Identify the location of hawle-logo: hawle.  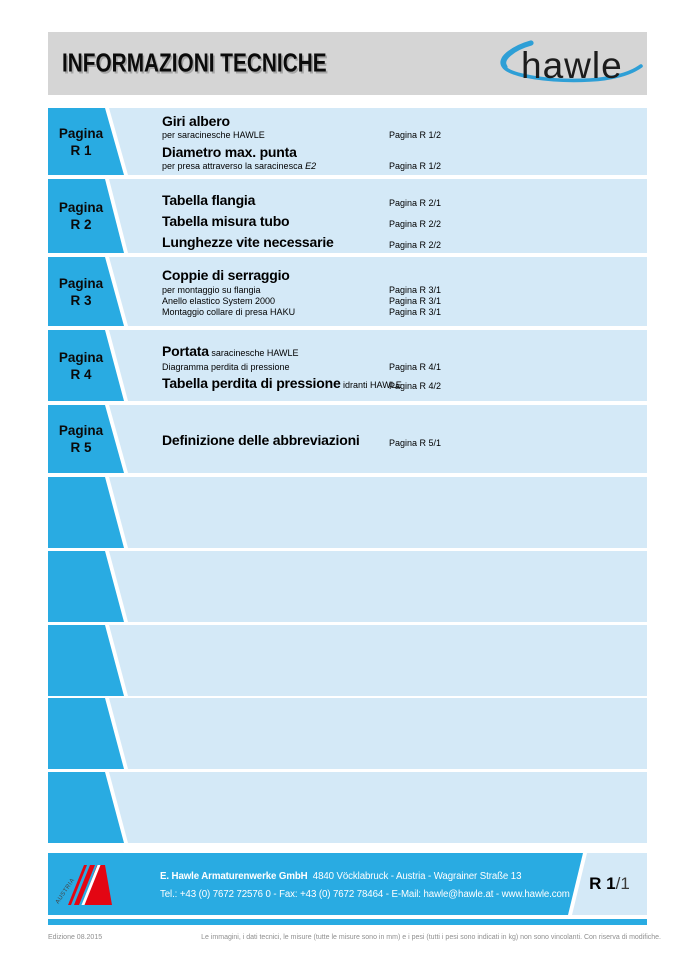
(571, 63).